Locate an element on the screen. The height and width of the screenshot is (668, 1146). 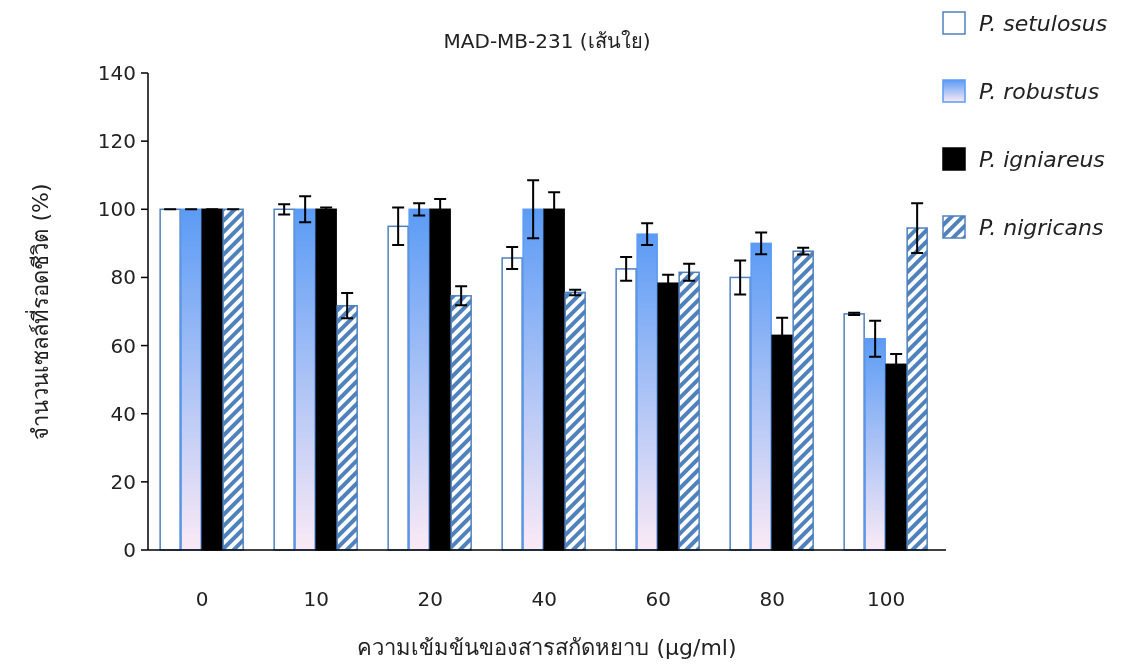
x-axis-title: ความเข้มข้นของสารสกัดหยาบ (μg/ml) is located at coordinates (547, 647).